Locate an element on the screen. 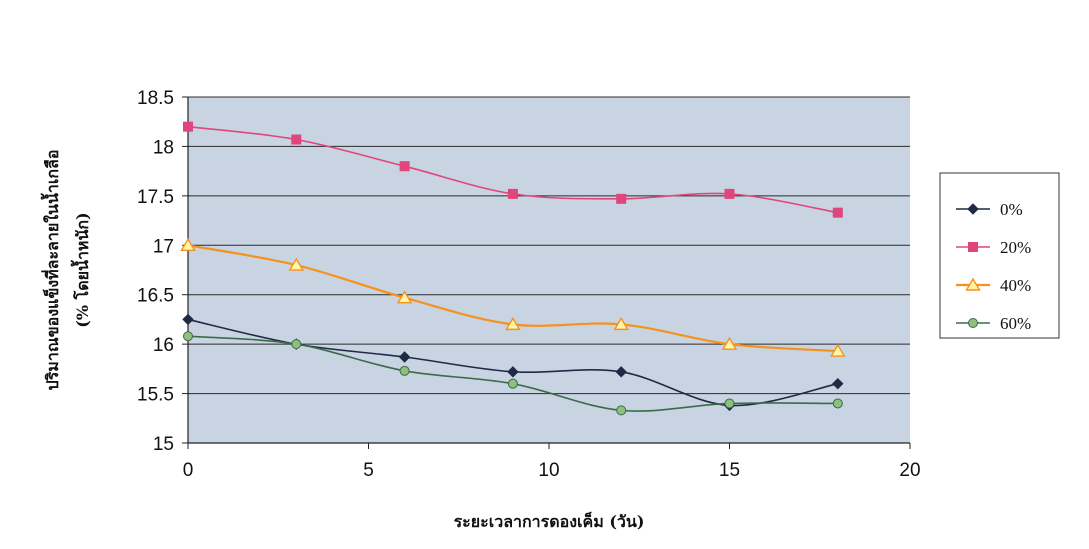 This screenshot has width=1089, height=549. legend-label-3: 60% is located at coordinates (1015, 323).